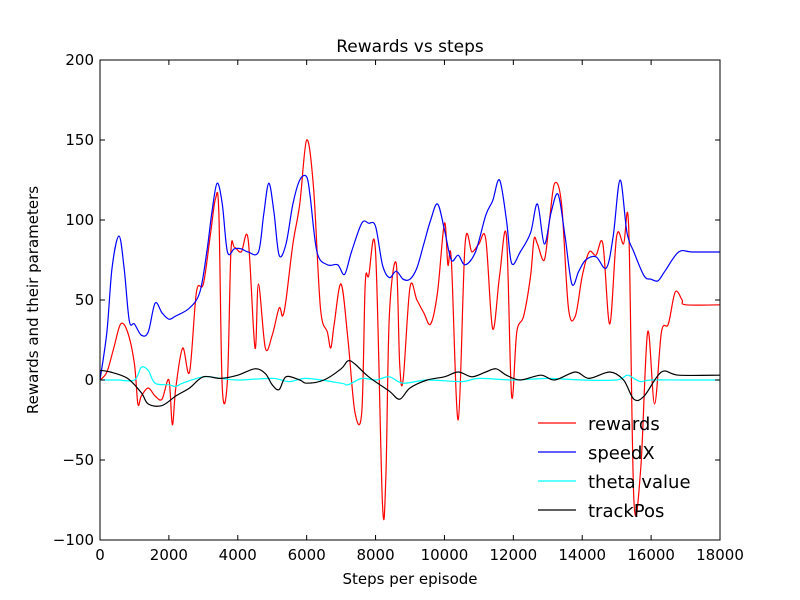 The width and height of the screenshot is (800, 600). Describe the element at coordinates (84, 300) in the screenshot. I see `y-tick-label: 50` at that location.